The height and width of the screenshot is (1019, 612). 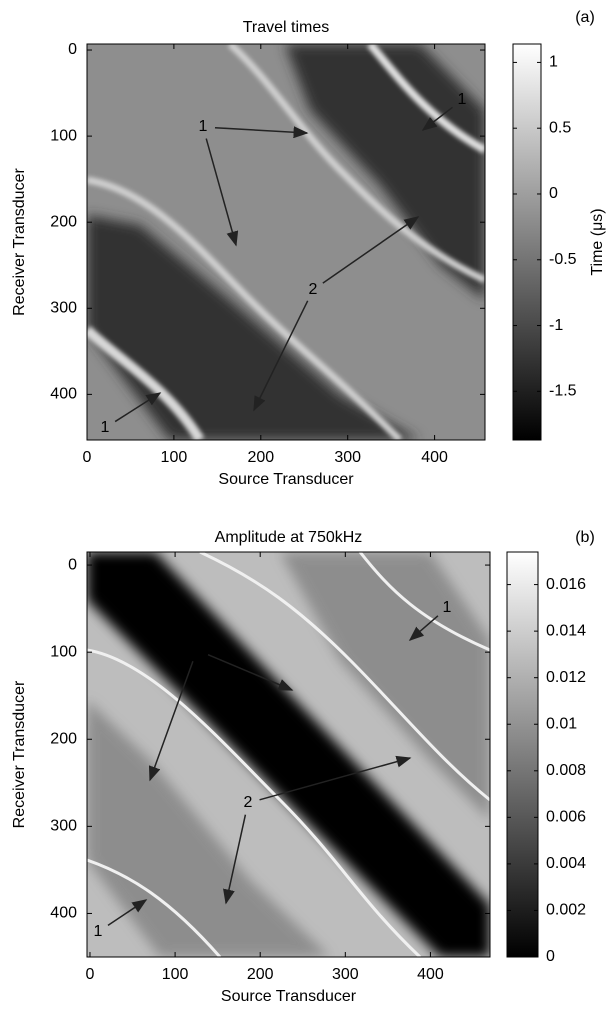 I want to click on colorbar-tick-label: 0.01, so click(x=561, y=723).